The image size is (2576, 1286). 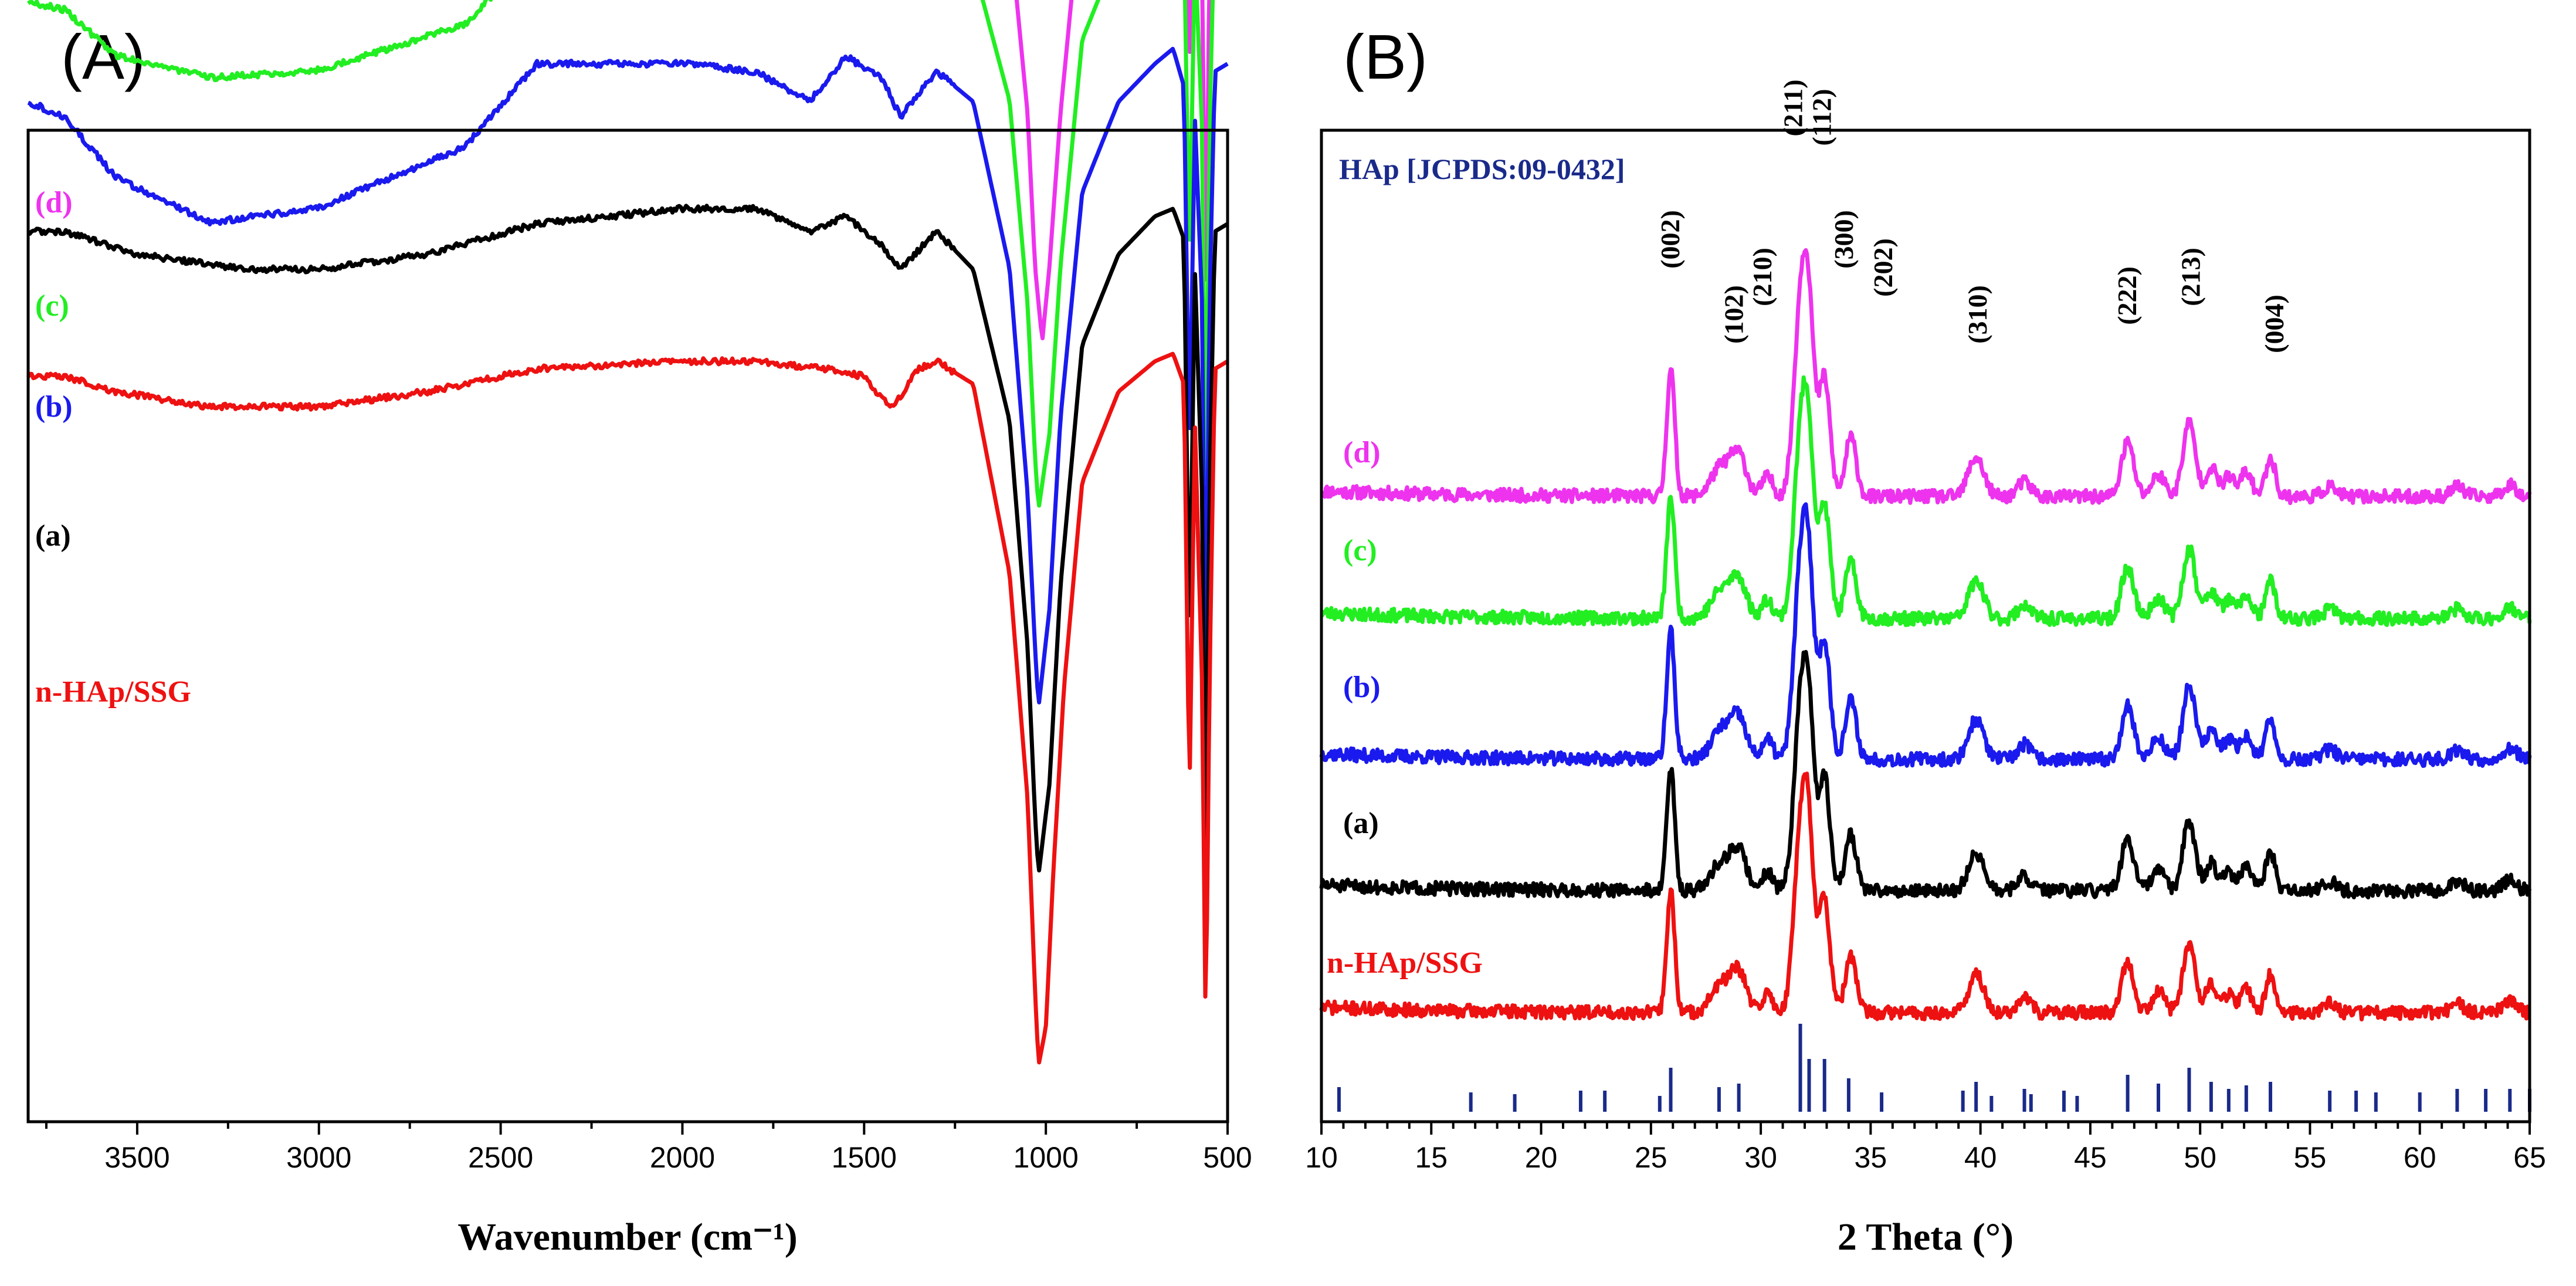 What do you see at coordinates (648, 1148) in the screenshot?
I see `ftir-x-ticks: 3500 3000 2500 2000 1500 1000 500` at bounding box center [648, 1148].